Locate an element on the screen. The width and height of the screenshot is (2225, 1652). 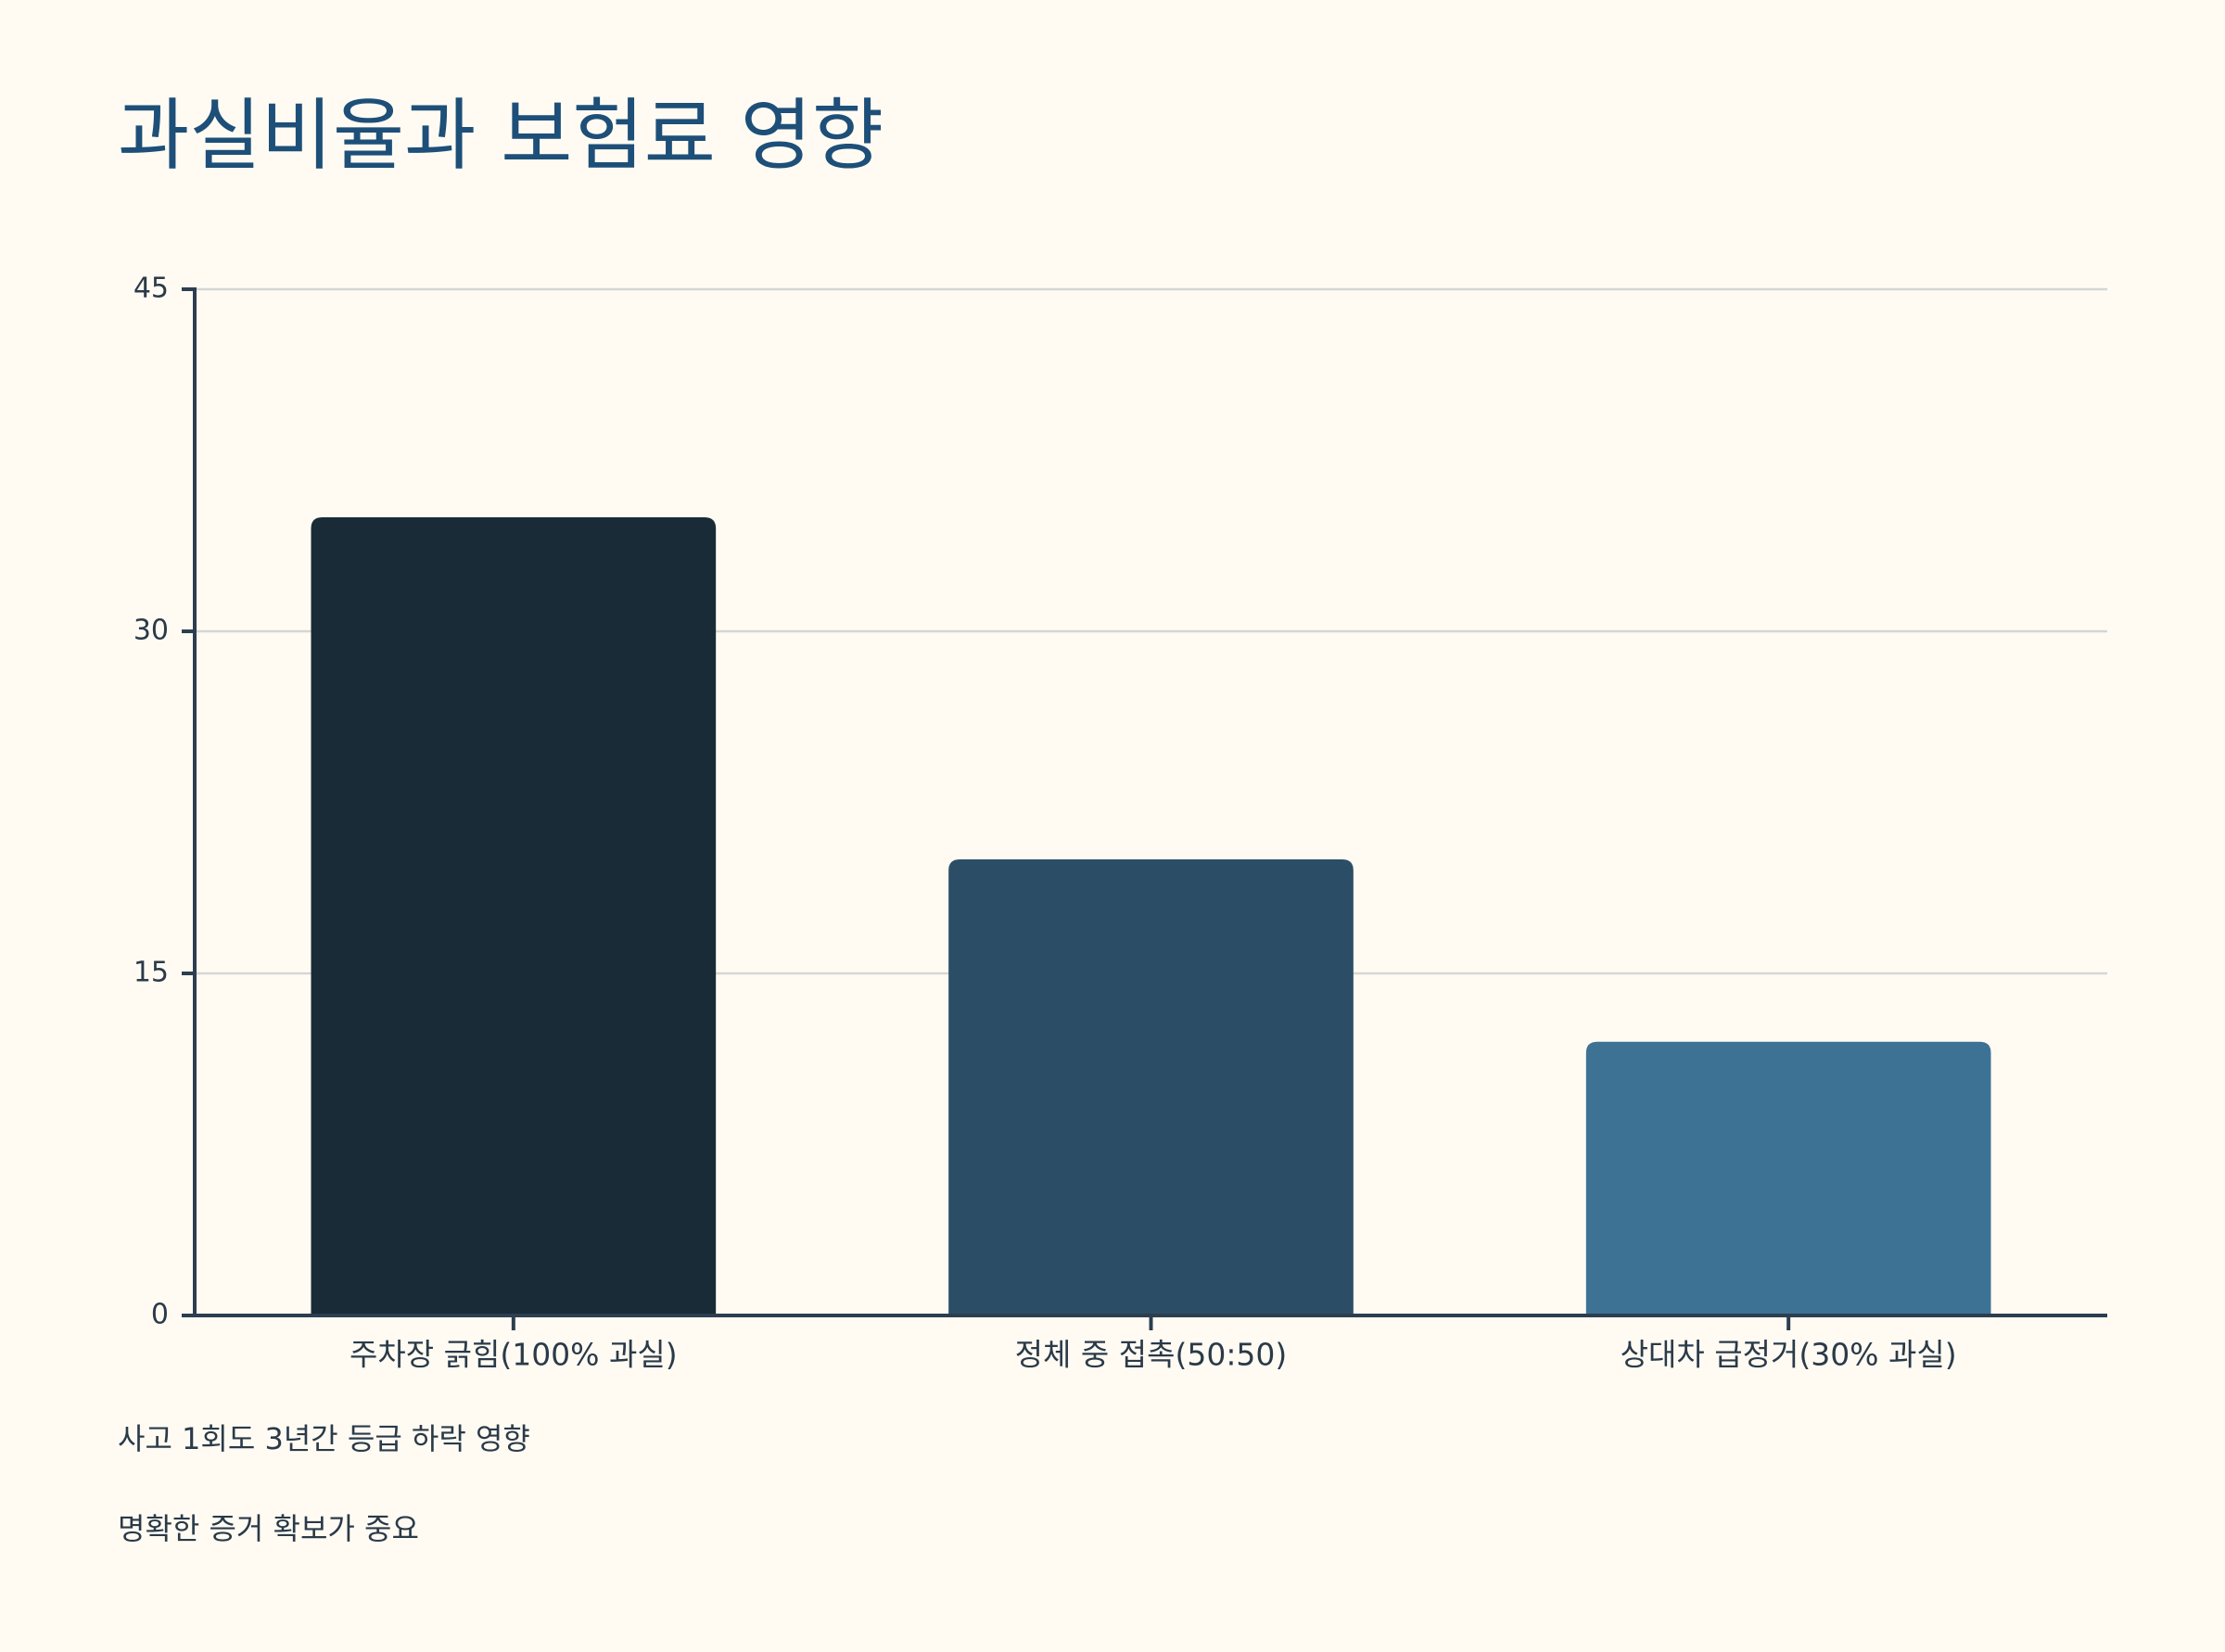
note: 사고 1회도 3년간 등급 하락 영향 is located at coordinates (324, 1438).